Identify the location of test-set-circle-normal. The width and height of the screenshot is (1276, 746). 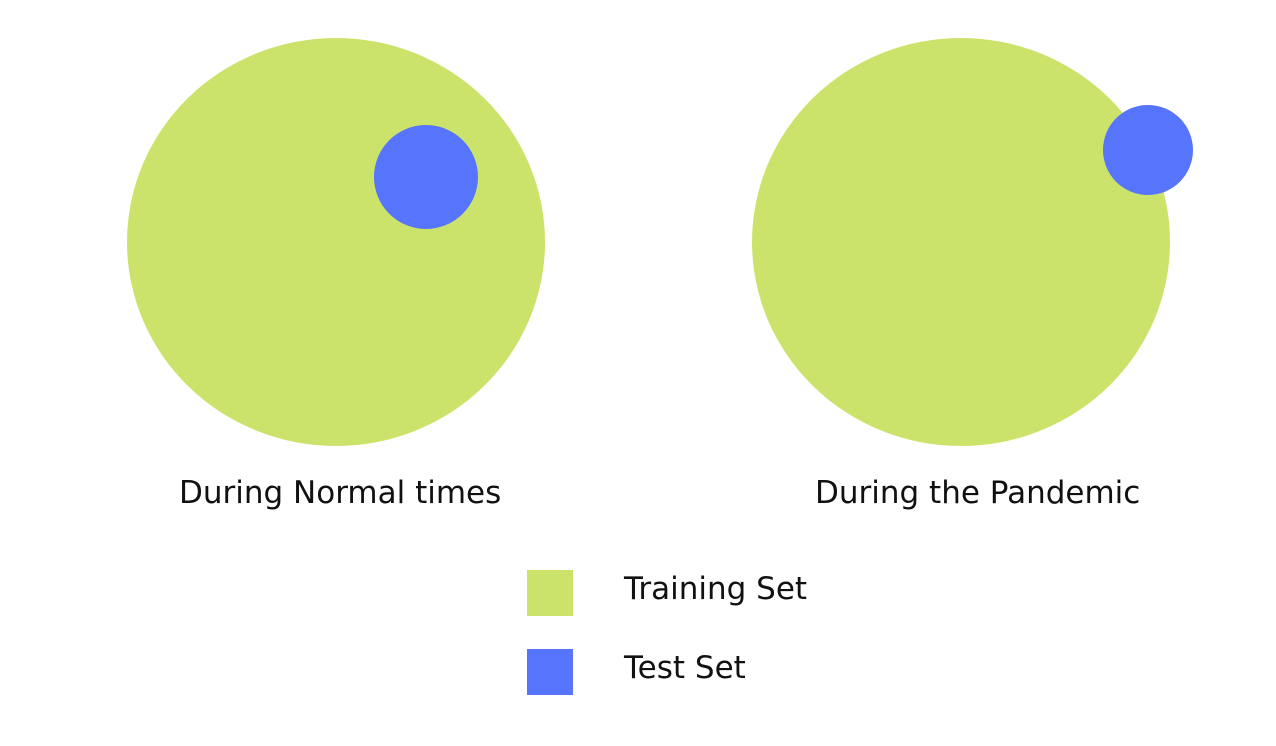
(426, 177).